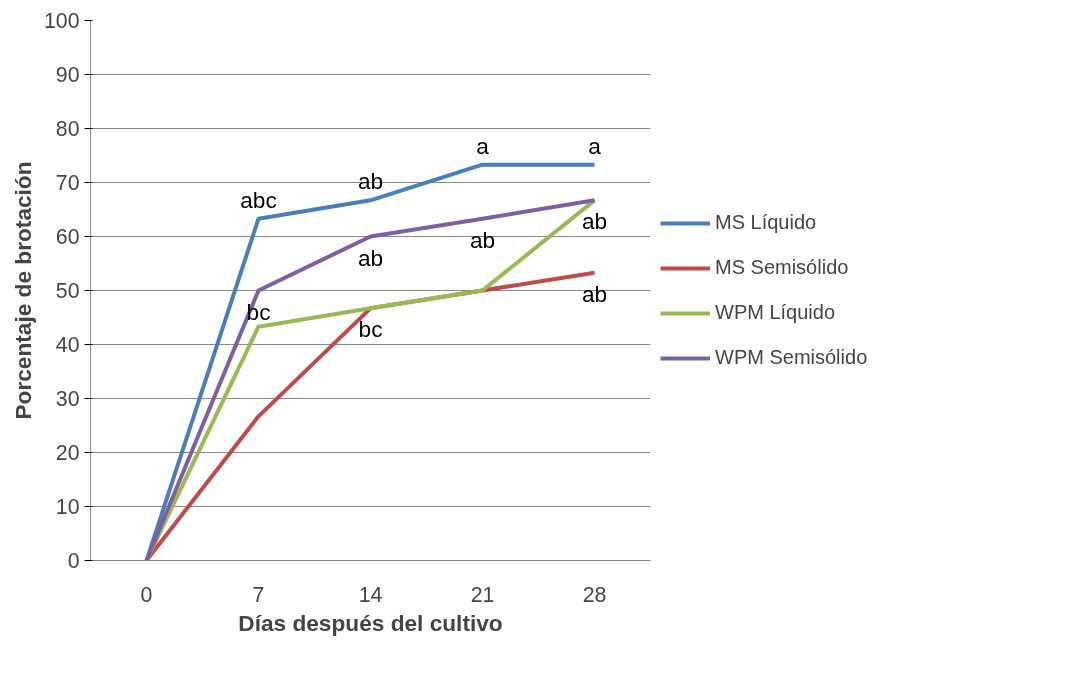  Describe the element at coordinates (776, 312) in the screenshot. I see `legend-label: WPM Líquido` at that location.